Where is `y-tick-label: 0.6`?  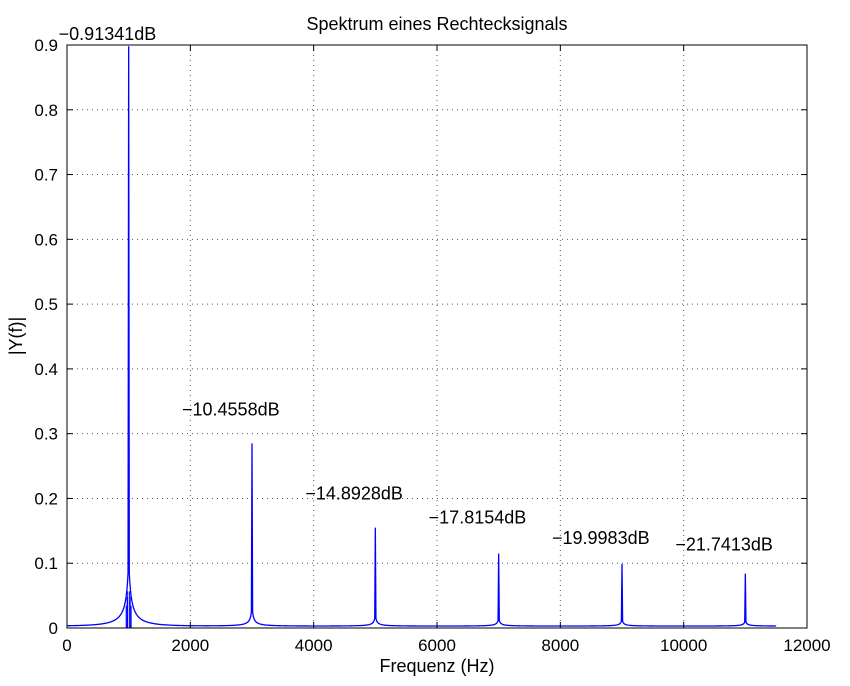 y-tick-label: 0.6 is located at coordinates (46, 239).